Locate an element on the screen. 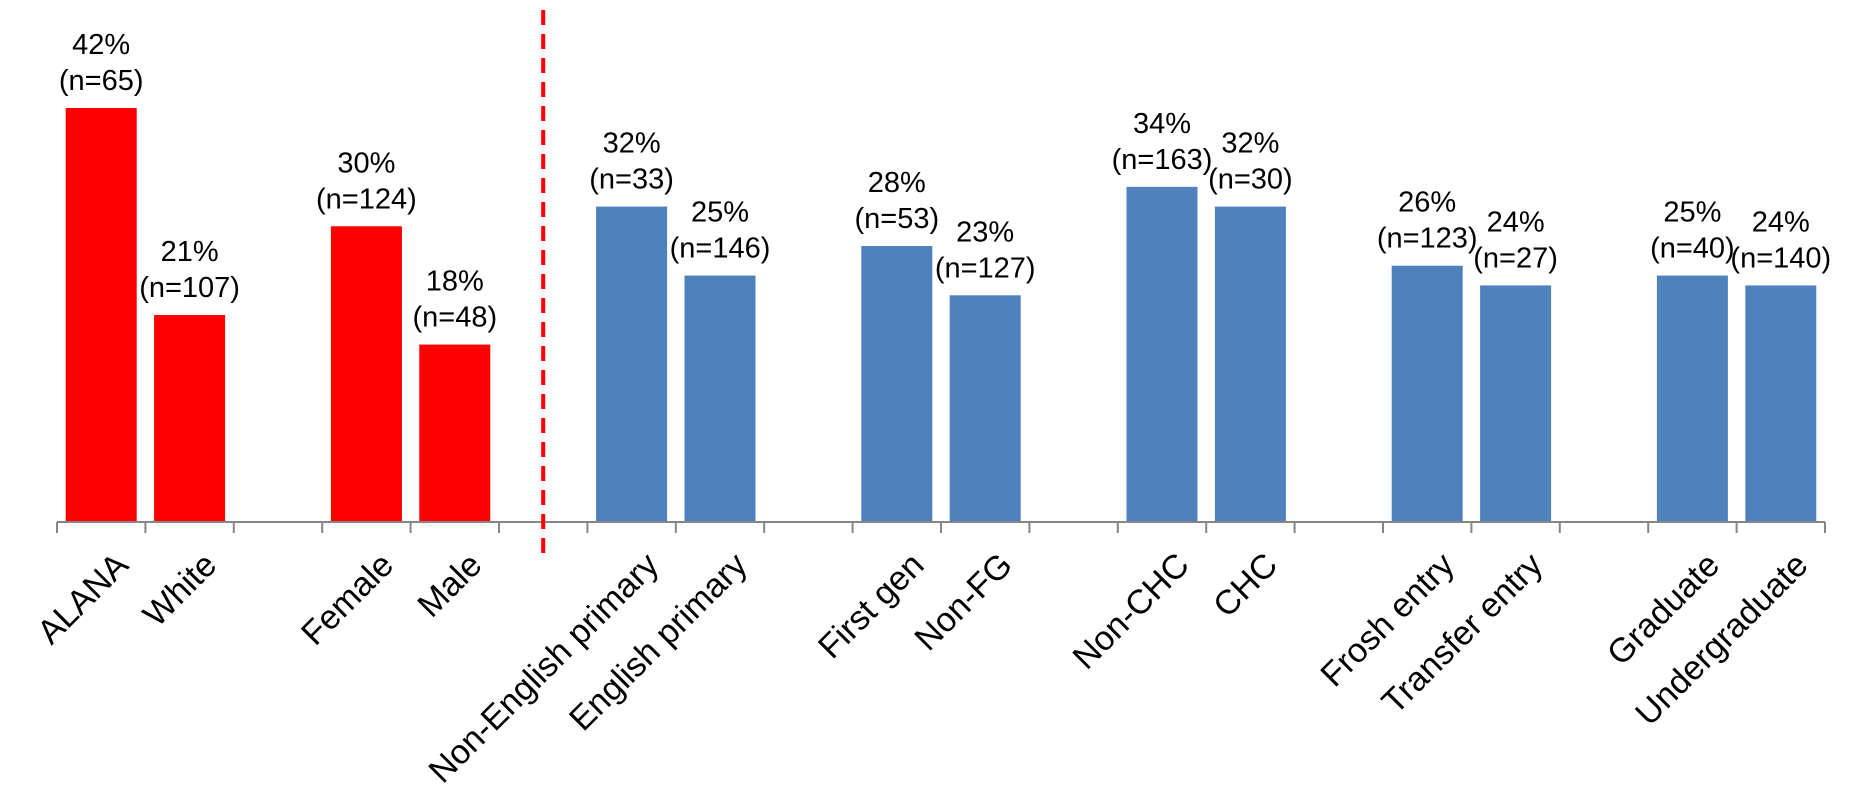 The width and height of the screenshot is (1853, 808). category-label-non-chc: Non-CHC is located at coordinates (1131, 611).